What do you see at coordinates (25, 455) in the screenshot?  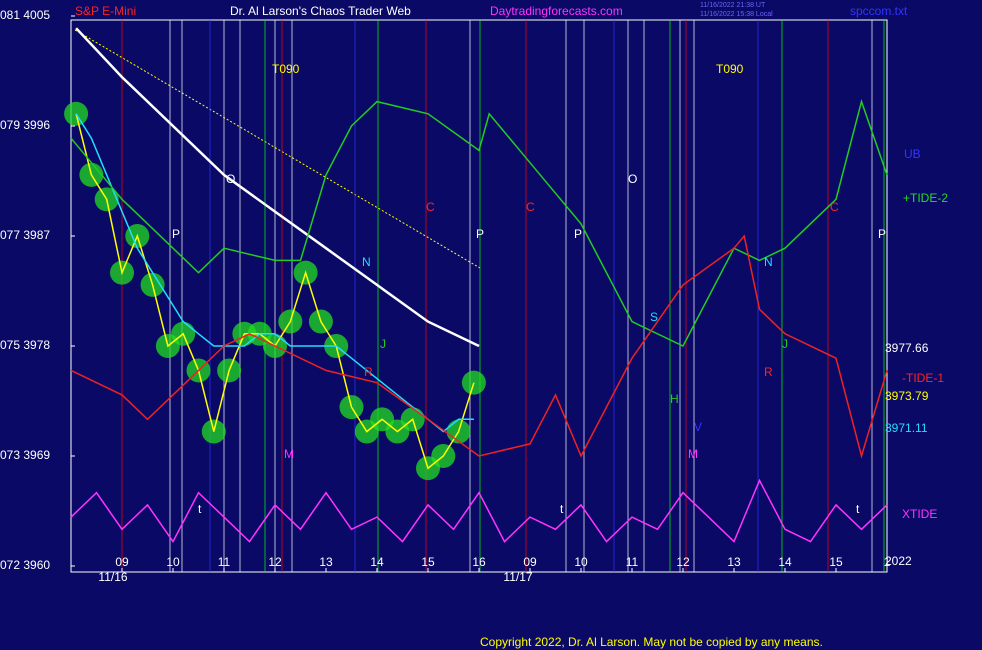 I see `y-tick-label: 073 3969` at bounding box center [25, 455].